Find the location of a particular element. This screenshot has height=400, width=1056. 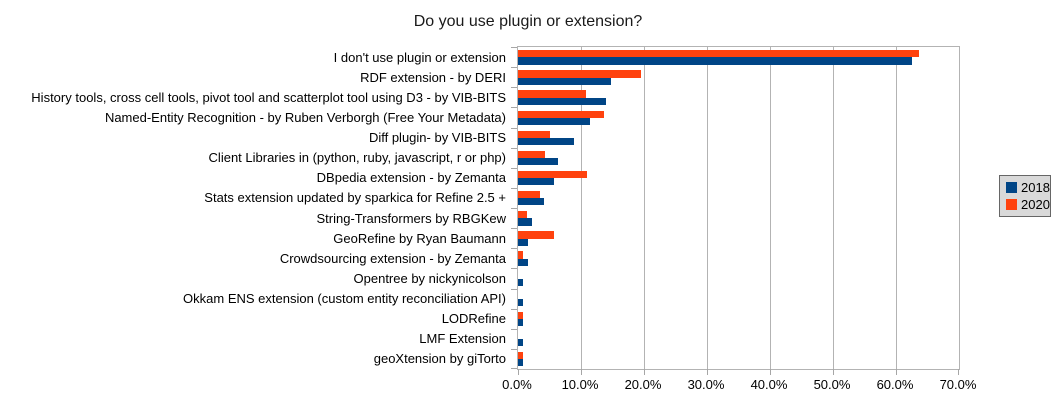

x-axis-label: 60.0% is located at coordinates (895, 384).